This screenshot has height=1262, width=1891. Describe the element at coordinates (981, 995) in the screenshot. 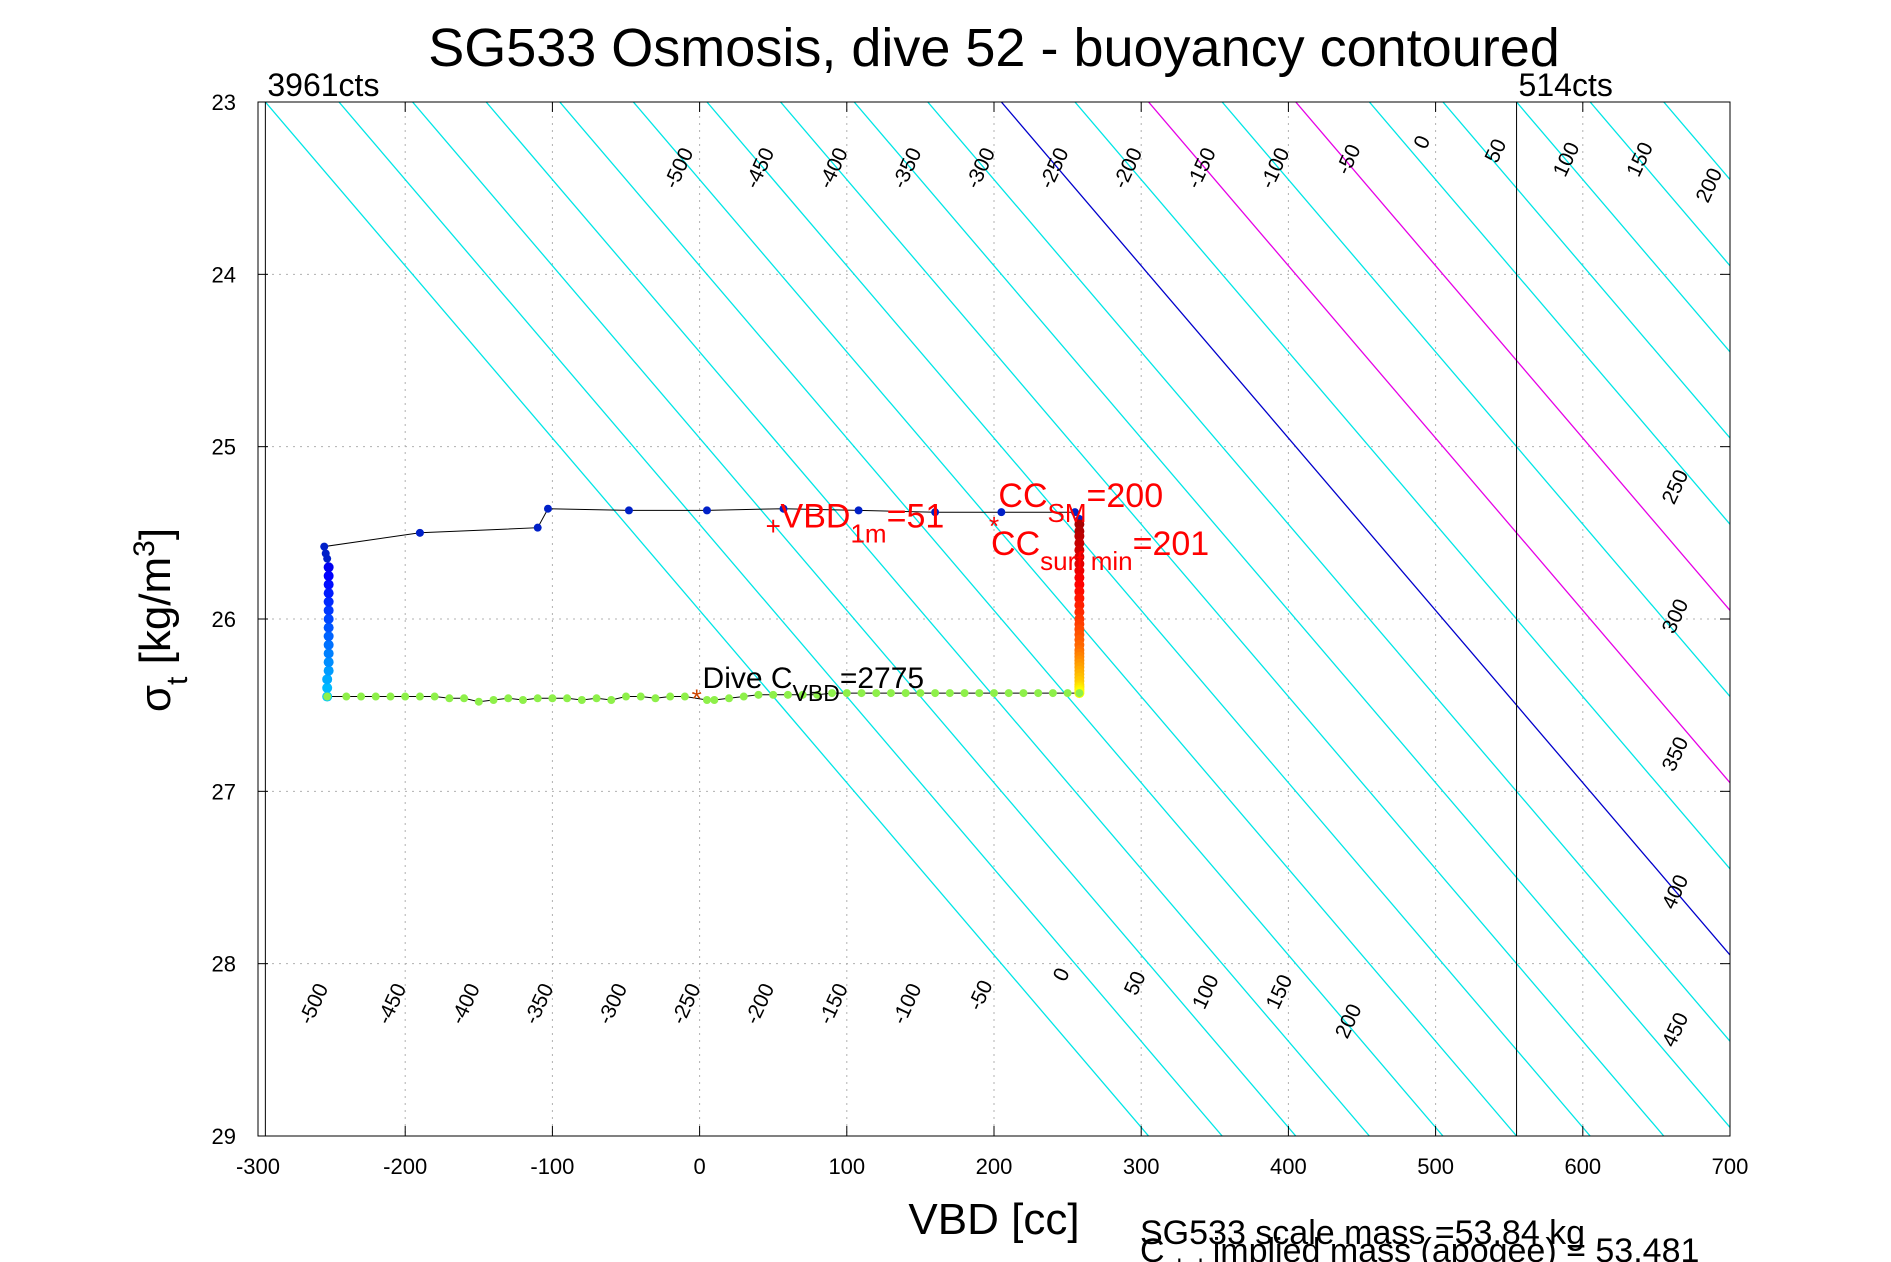

I see `contour-label: -50` at that location.